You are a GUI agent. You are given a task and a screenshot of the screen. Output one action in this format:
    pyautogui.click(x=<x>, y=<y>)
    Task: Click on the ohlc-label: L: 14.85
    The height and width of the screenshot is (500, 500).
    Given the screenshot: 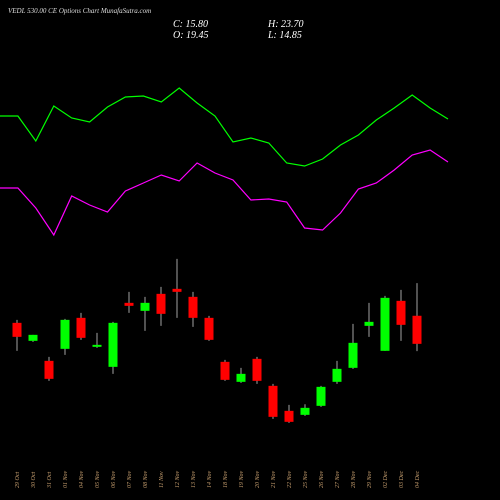 What is the action you would take?
    pyautogui.click(x=284, y=35)
    